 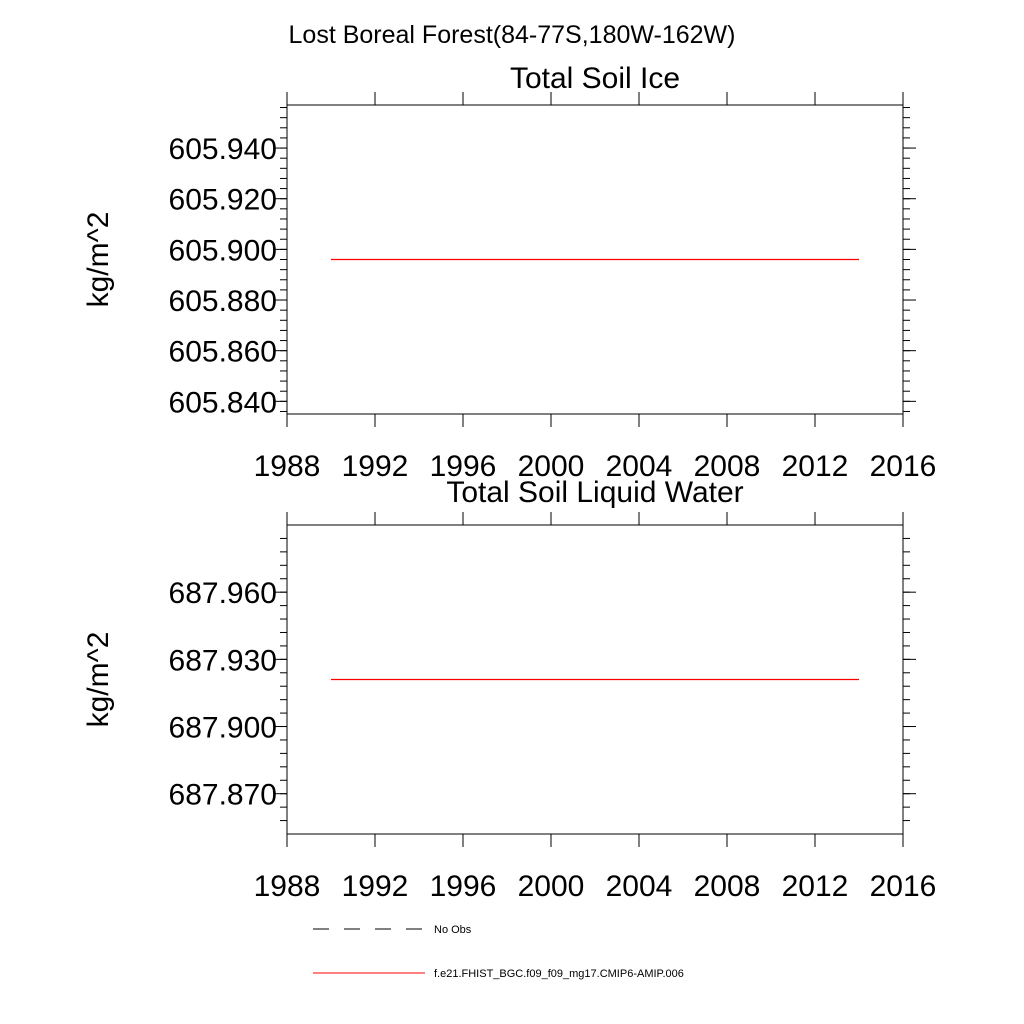 What do you see at coordinates (453, 930) in the screenshot?
I see `legend-label: No Obs` at bounding box center [453, 930].